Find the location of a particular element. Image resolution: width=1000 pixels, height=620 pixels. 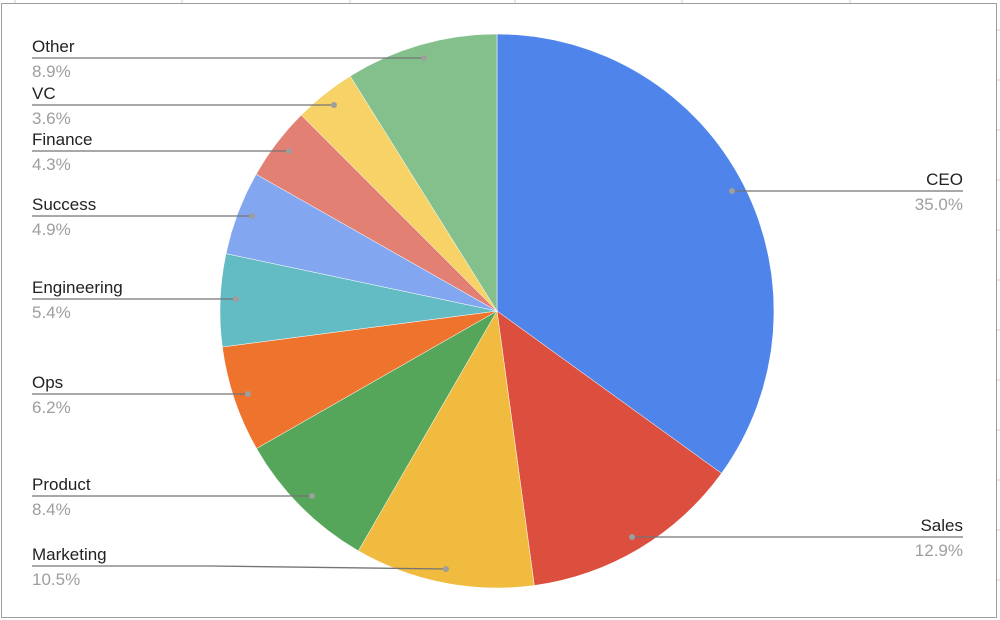

pie-slice-other is located at coordinates (423, 172).